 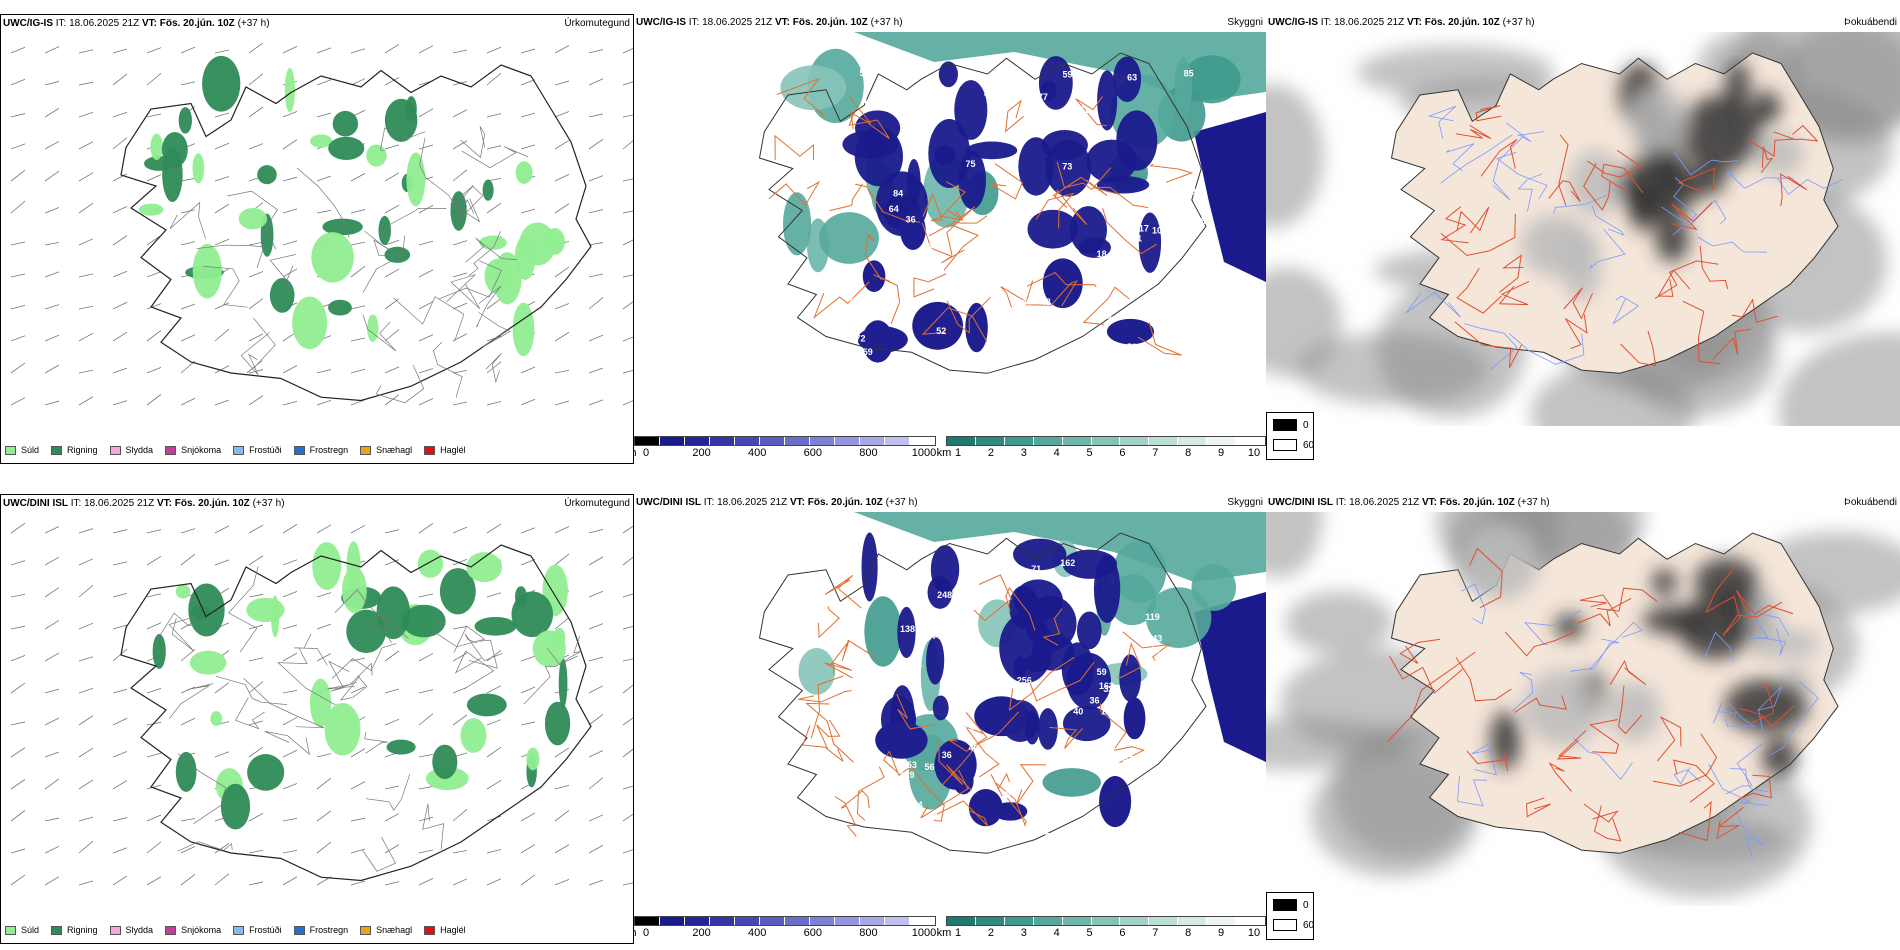 What do you see at coordinates (597, 503) in the screenshot?
I see `panel-title: Úrkomutegund` at bounding box center [597, 503].